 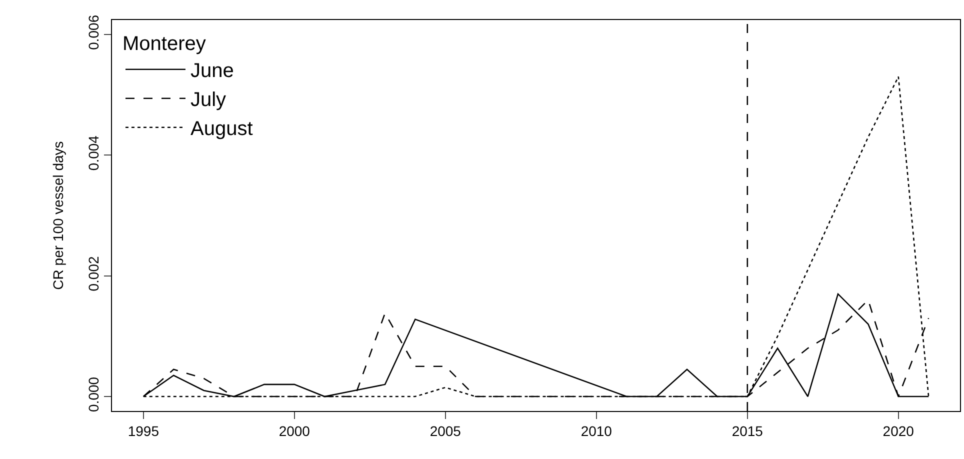 I want to click on legend-label: August, so click(x=222, y=129).